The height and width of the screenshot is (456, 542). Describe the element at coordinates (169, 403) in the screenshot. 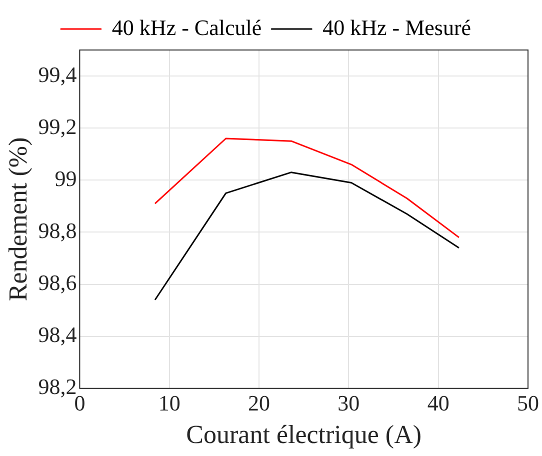

I see `x-tick-label: 10` at that location.